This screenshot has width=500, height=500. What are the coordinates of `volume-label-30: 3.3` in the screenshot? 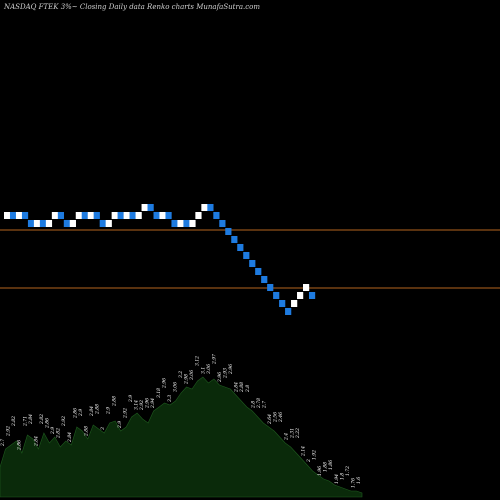 It's located at (170, 398).